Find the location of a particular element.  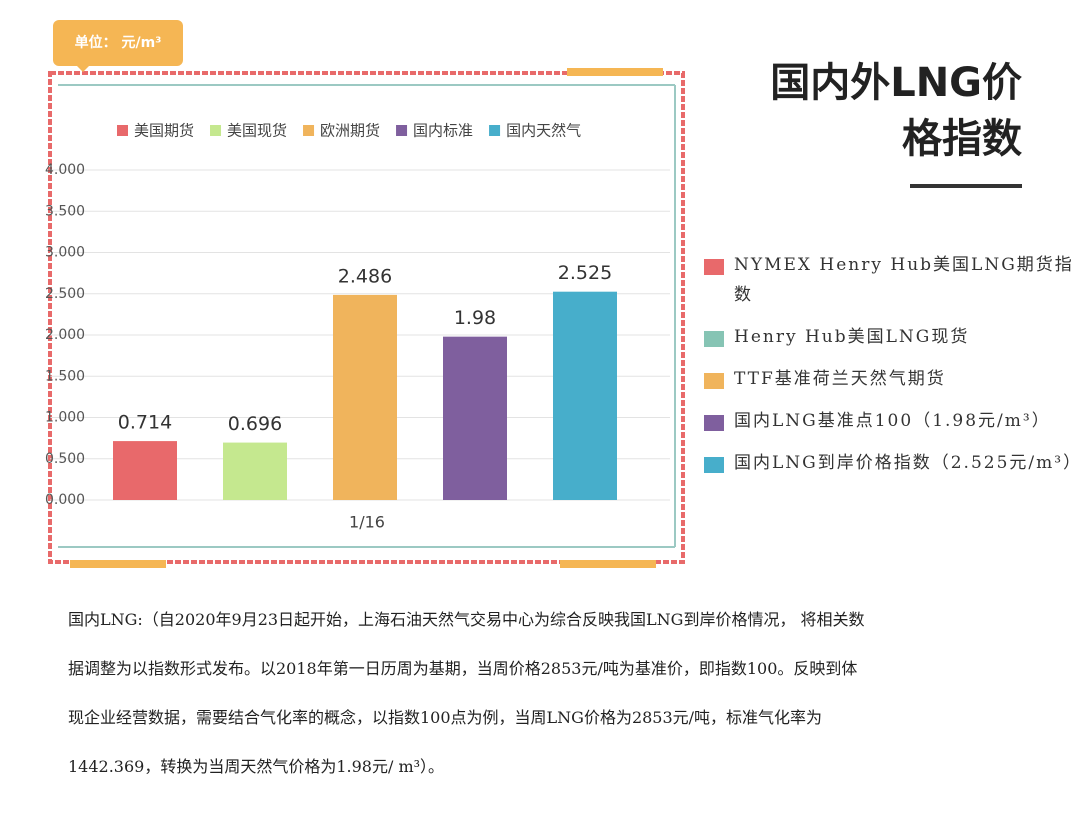

note: 国内LNG基准点100（1.98元/m³） is located at coordinates (887, 421).